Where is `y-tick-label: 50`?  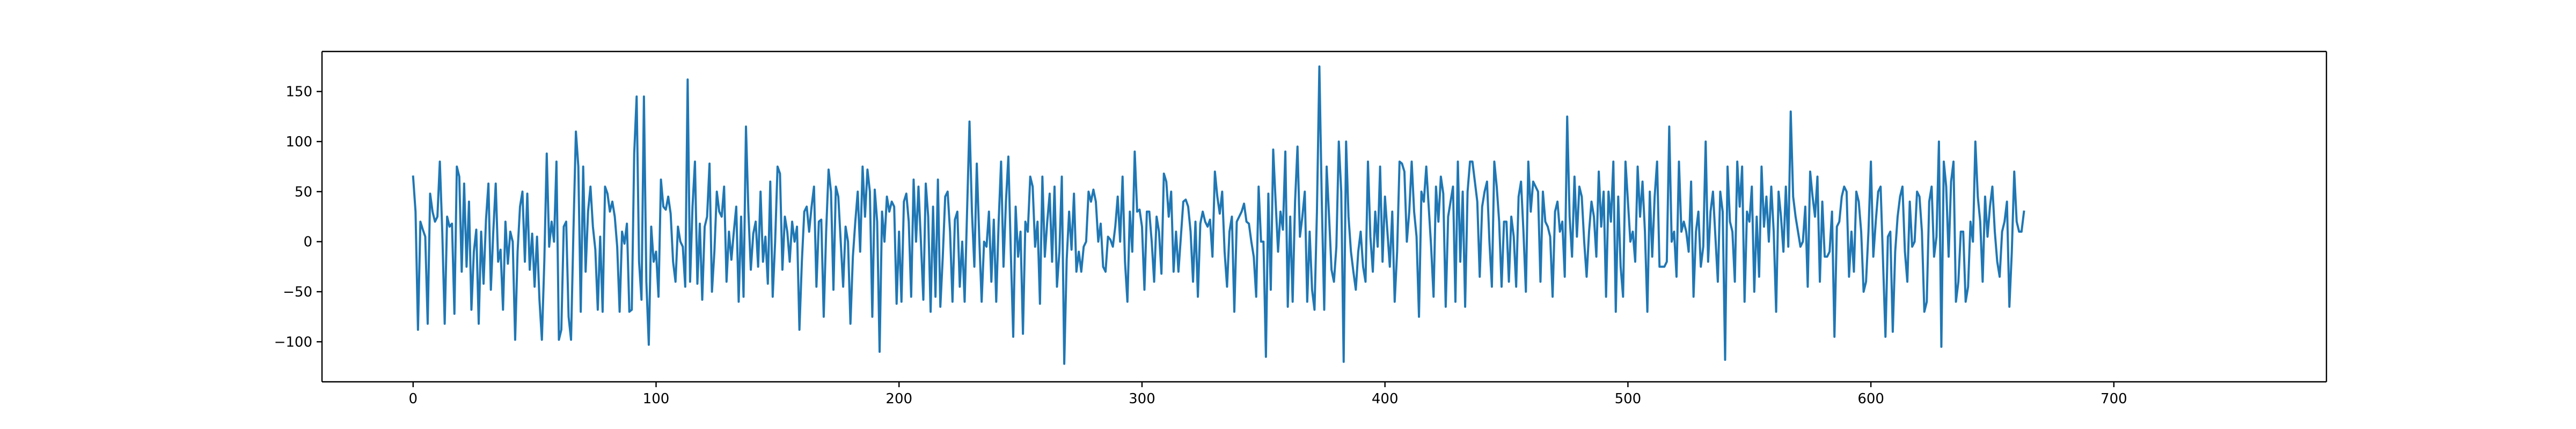
y-tick-label: 50 is located at coordinates (303, 192).